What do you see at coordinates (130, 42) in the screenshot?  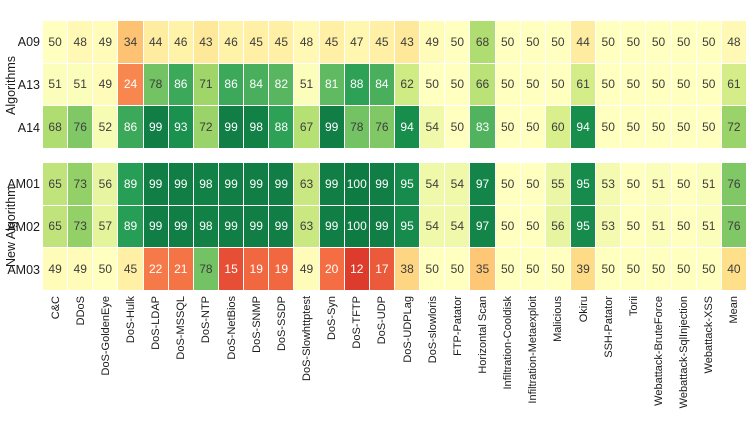 I see `heatmap-cell: 34` at bounding box center [130, 42].